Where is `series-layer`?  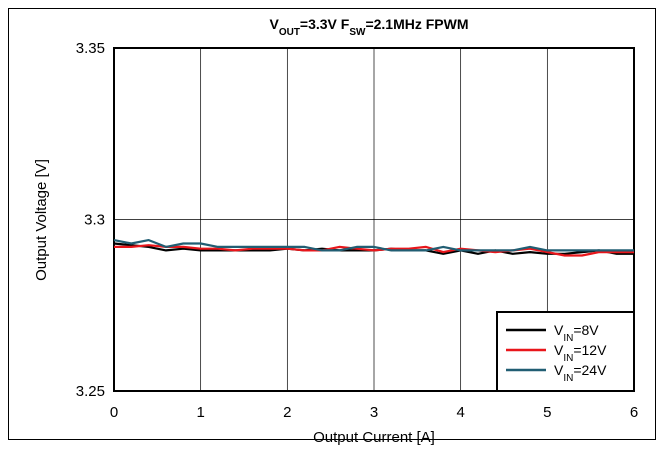
series-layer is located at coordinates (373, 248).